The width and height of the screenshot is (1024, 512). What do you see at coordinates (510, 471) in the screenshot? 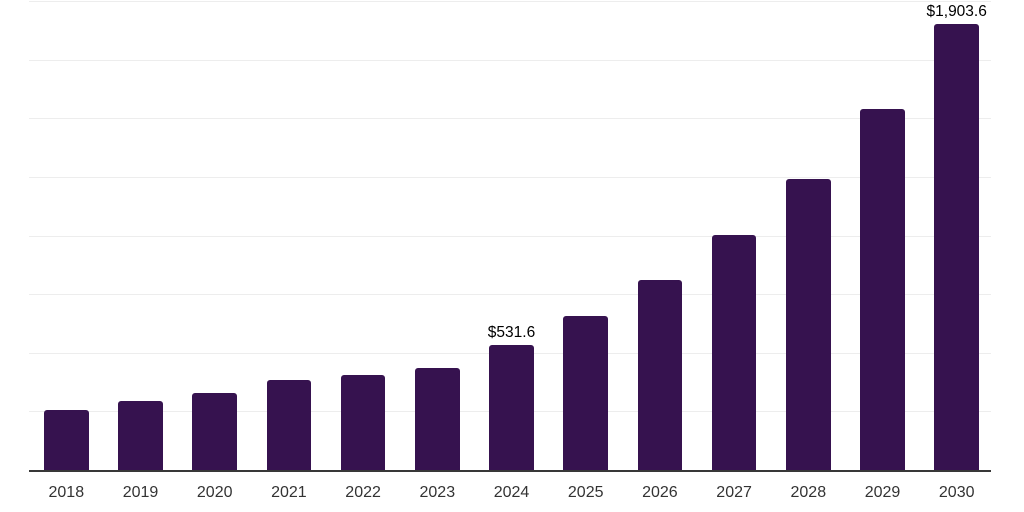
I see `x-axis-line` at bounding box center [510, 471].